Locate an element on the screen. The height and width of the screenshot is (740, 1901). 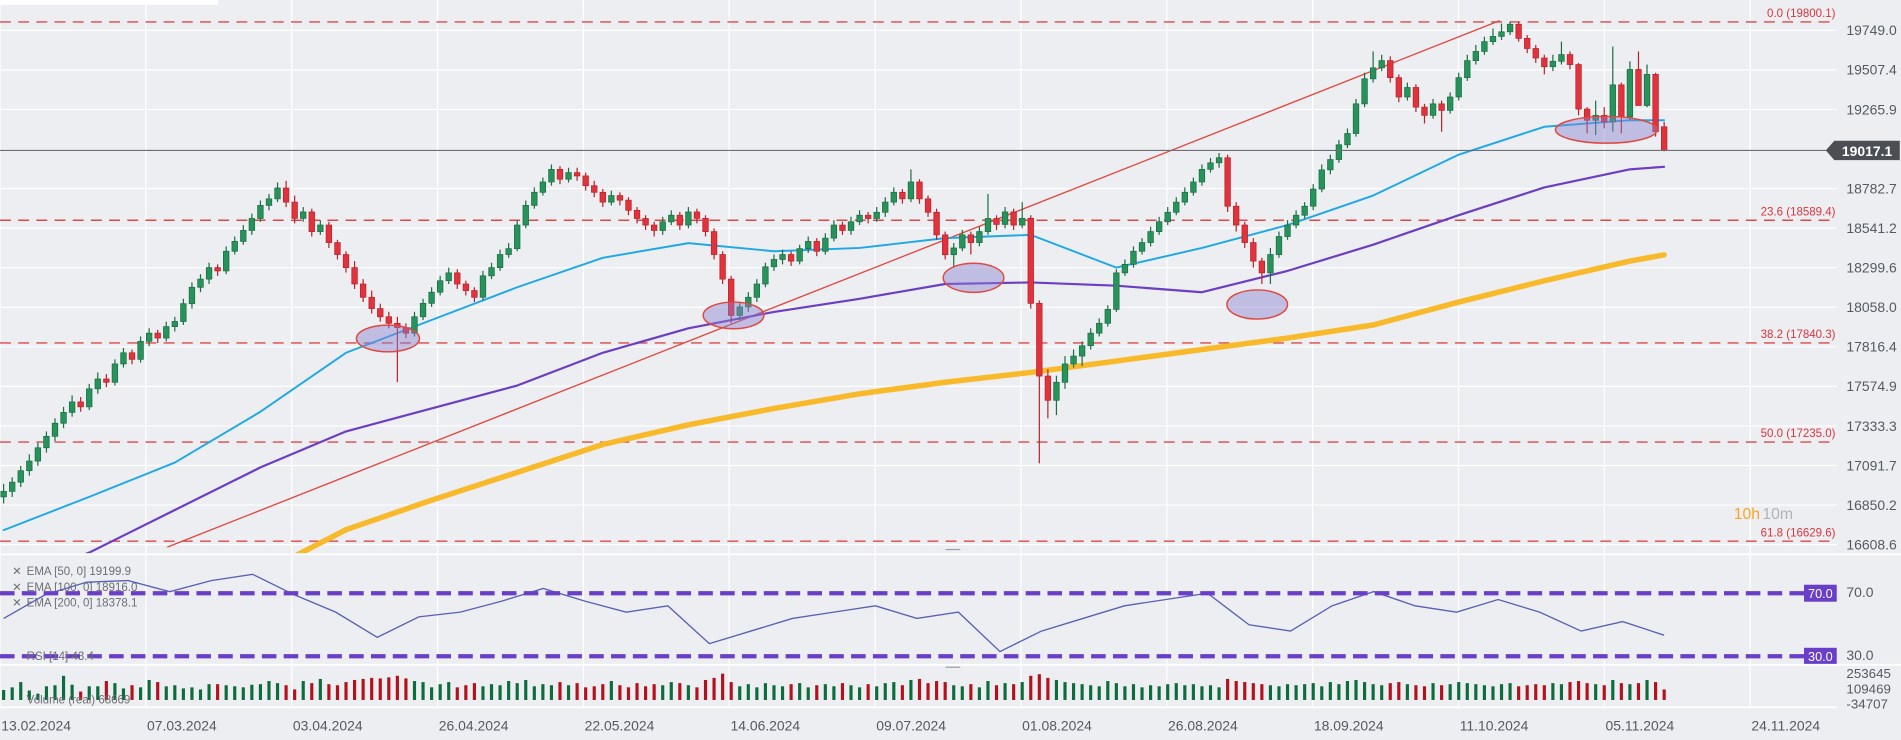
date-tick-label: 18.09.2024 is located at coordinates (1349, 725).